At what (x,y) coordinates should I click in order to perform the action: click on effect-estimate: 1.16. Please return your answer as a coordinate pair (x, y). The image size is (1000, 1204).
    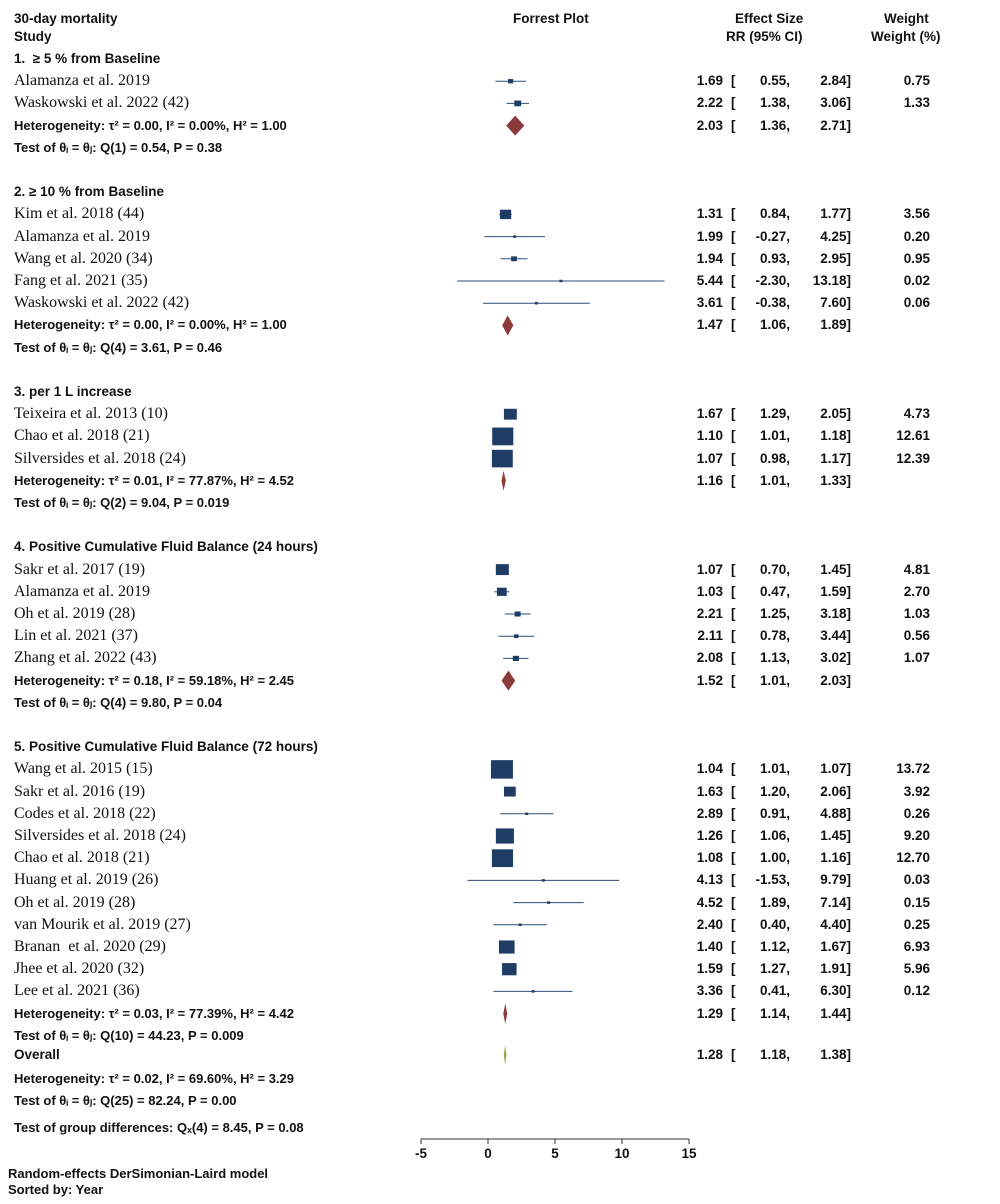
    Looking at the image, I should click on (709, 480).